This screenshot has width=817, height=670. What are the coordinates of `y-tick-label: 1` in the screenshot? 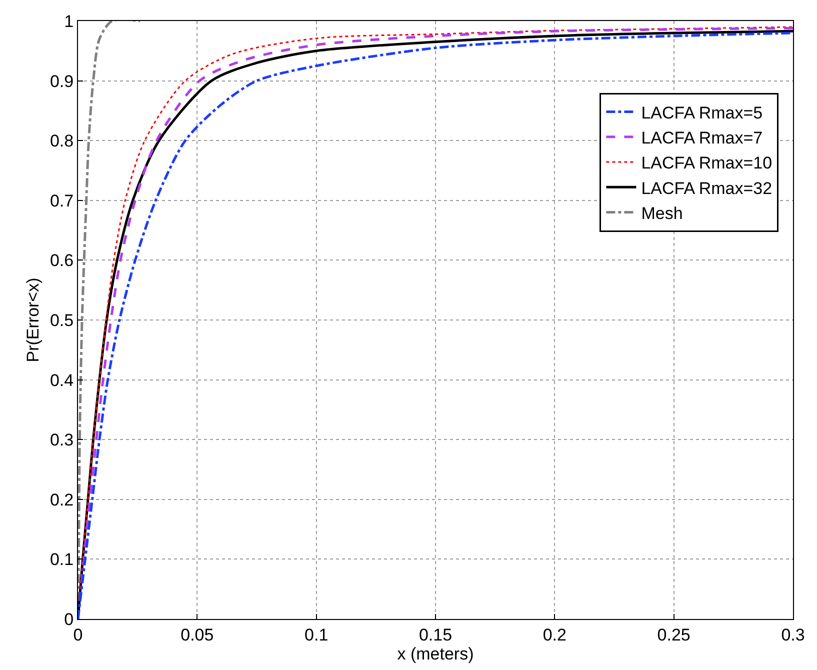 It's located at (69, 21).